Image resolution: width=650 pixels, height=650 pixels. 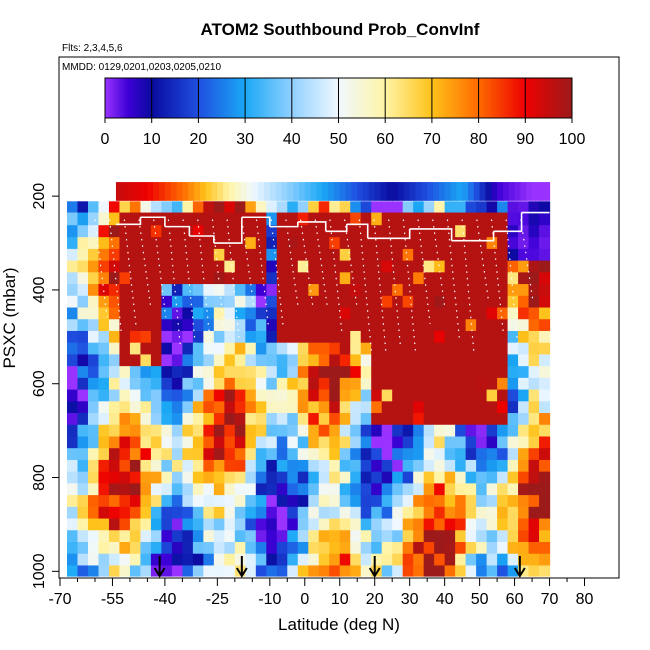 I want to click on x-axis: -70 -55 -40 -25 -10 0 10 20 30 40 50 60 70 80, so click(x=321, y=593).